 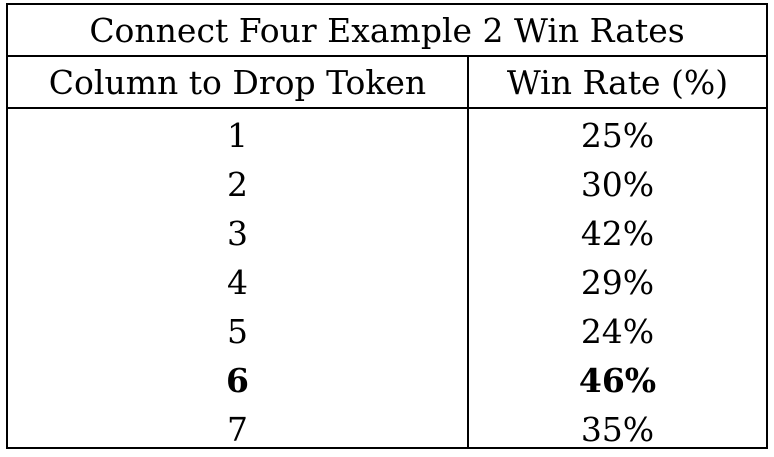 What do you see at coordinates (617, 82) in the screenshot?
I see `header-win-rate: Win Rate (%)` at bounding box center [617, 82].